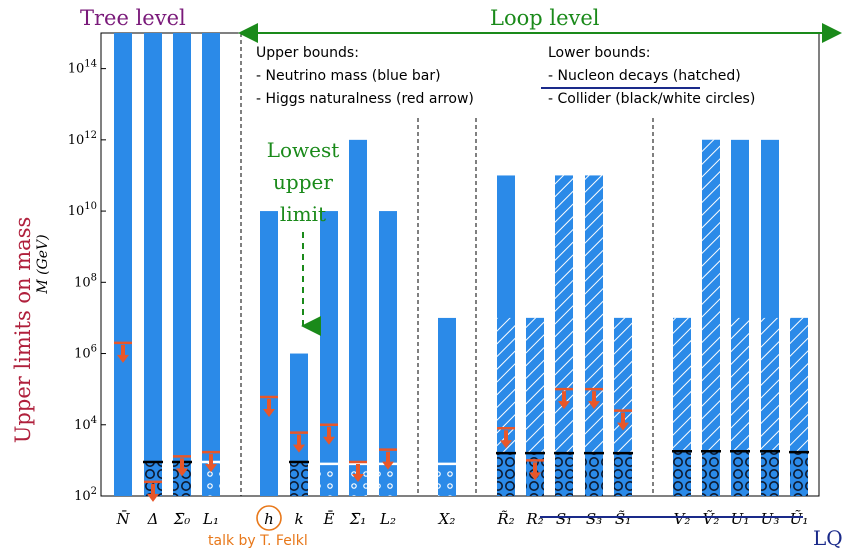 Image resolution: width=844 pixels, height=553 pixels. I want to click on legend-upper-title: Upper bounds:, so click(307, 53).